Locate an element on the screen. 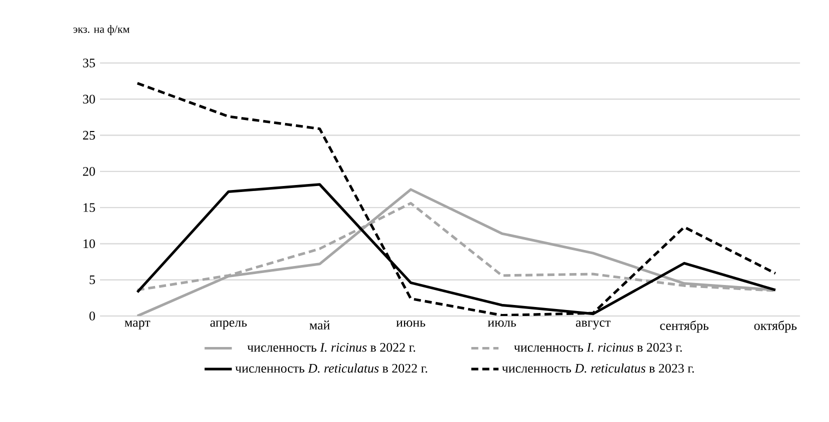 This screenshot has width=829, height=422. y-tick-label: 5 is located at coordinates (92, 280).